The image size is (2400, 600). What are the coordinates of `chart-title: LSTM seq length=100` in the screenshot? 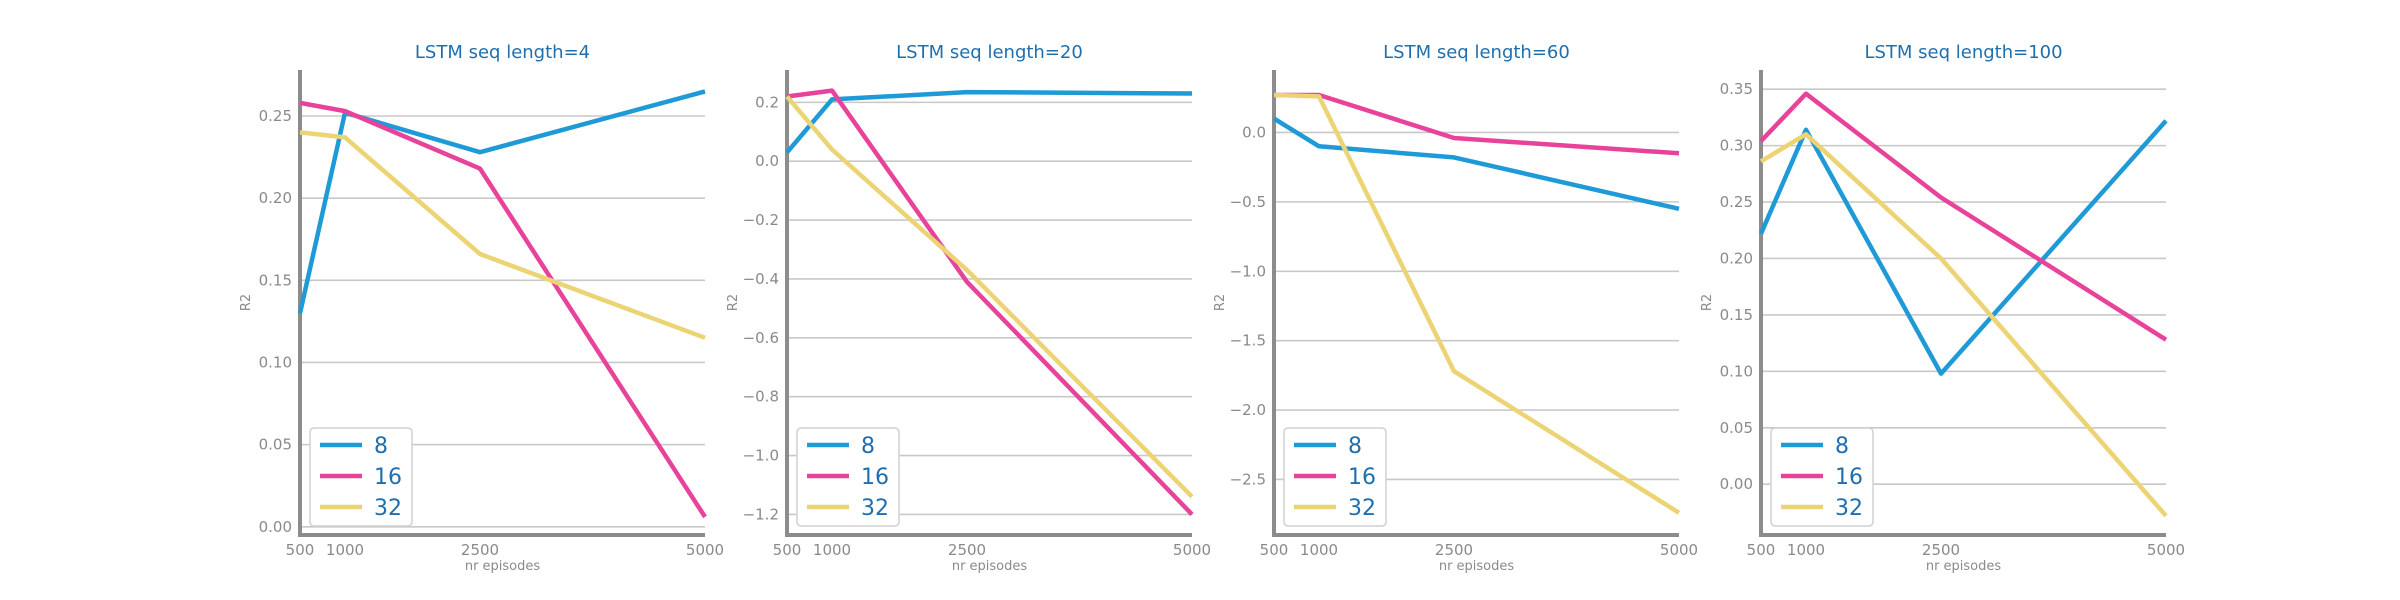 It's located at (1963, 52).